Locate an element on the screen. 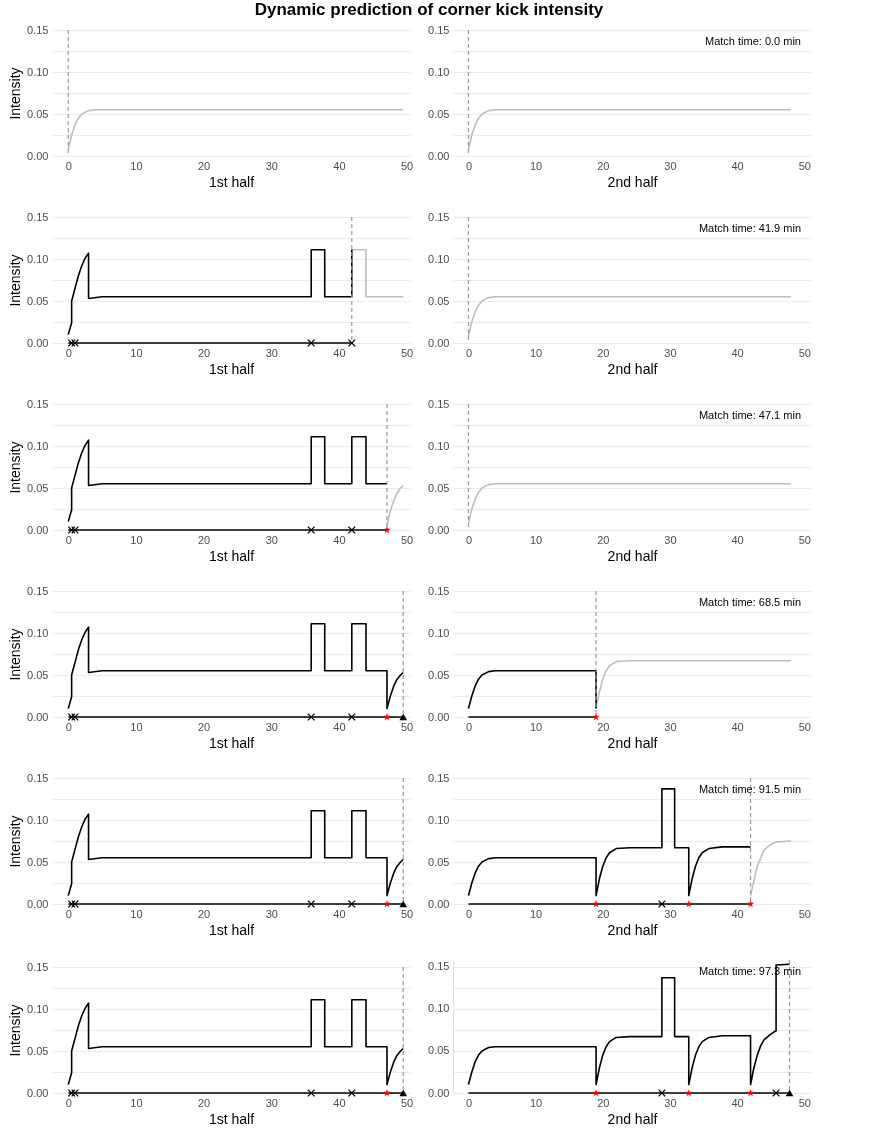  annotation: Match time: 47.1 min is located at coordinates (749, 415).